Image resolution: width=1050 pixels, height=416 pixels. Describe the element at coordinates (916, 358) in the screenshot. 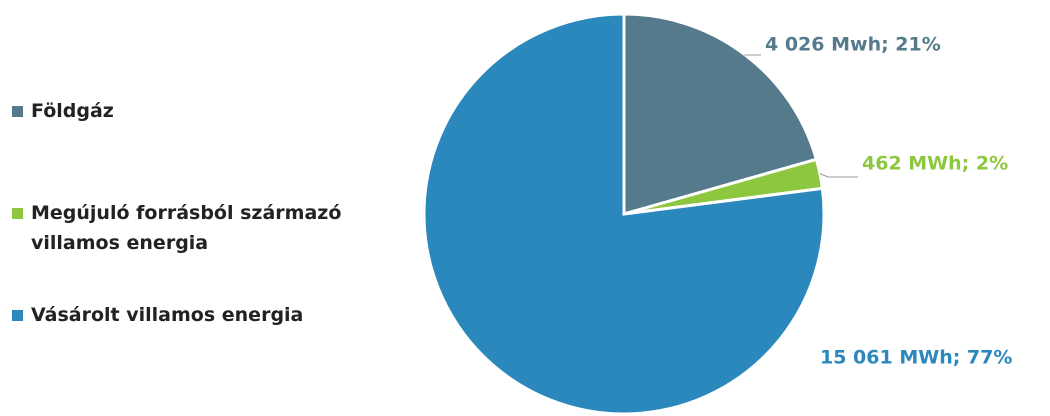

I see `data-label: 15 061 MWh; 77%` at that location.